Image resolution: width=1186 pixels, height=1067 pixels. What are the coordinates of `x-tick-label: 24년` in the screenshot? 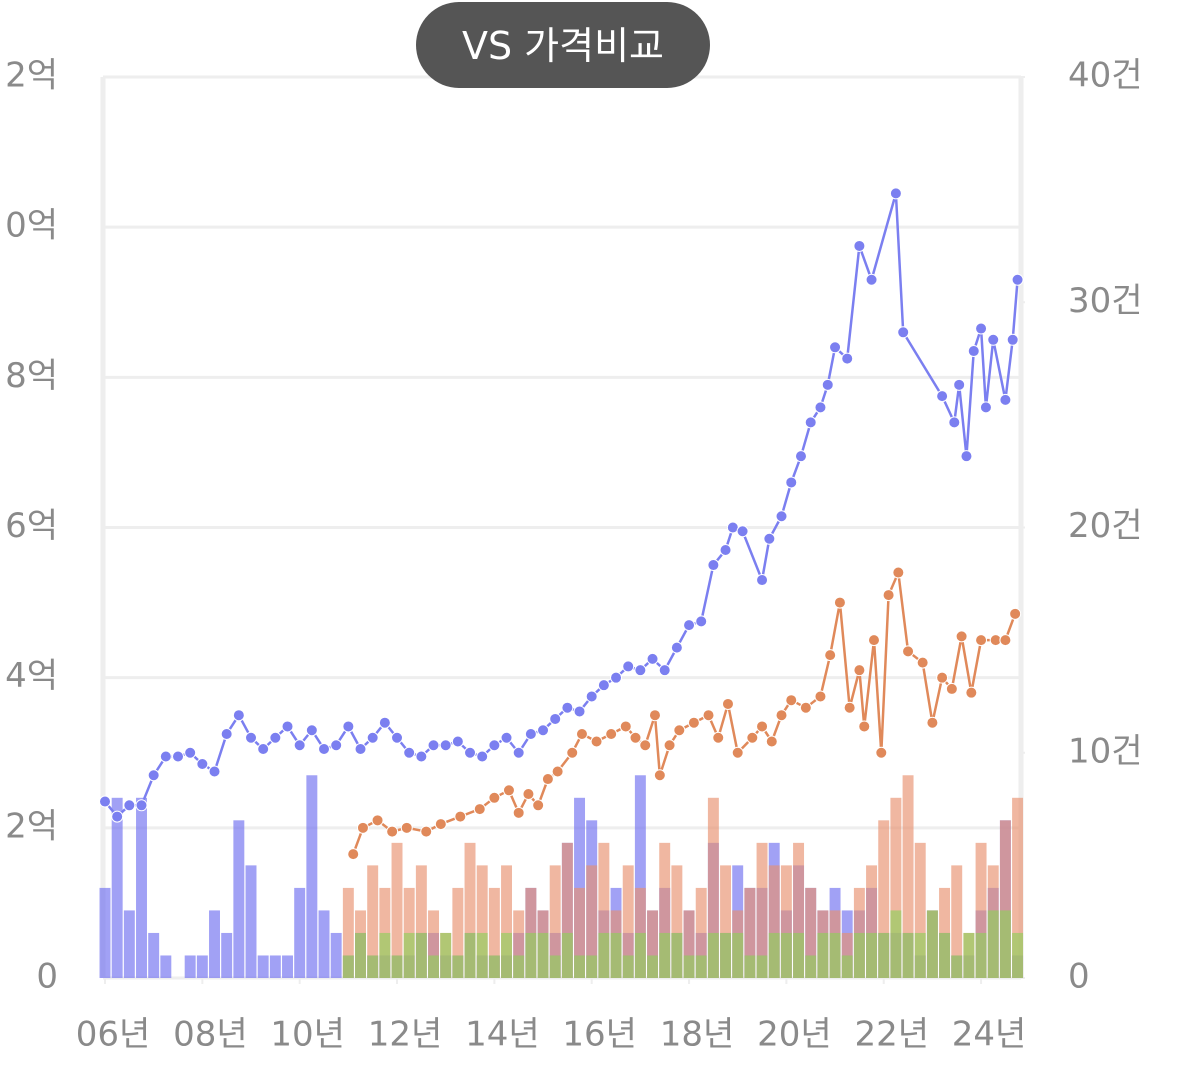 It's located at (989, 1035).